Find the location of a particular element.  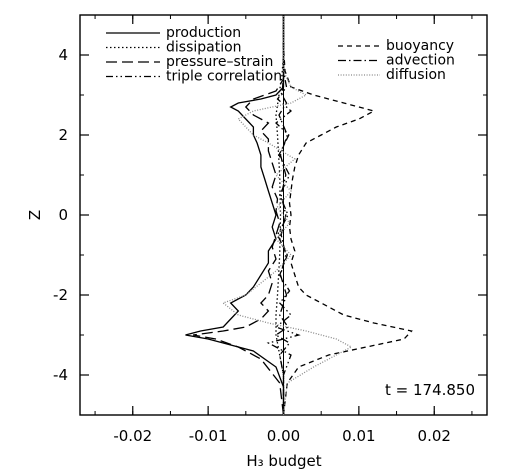

x-tick-label: 0.01 is located at coordinates (358, 436).